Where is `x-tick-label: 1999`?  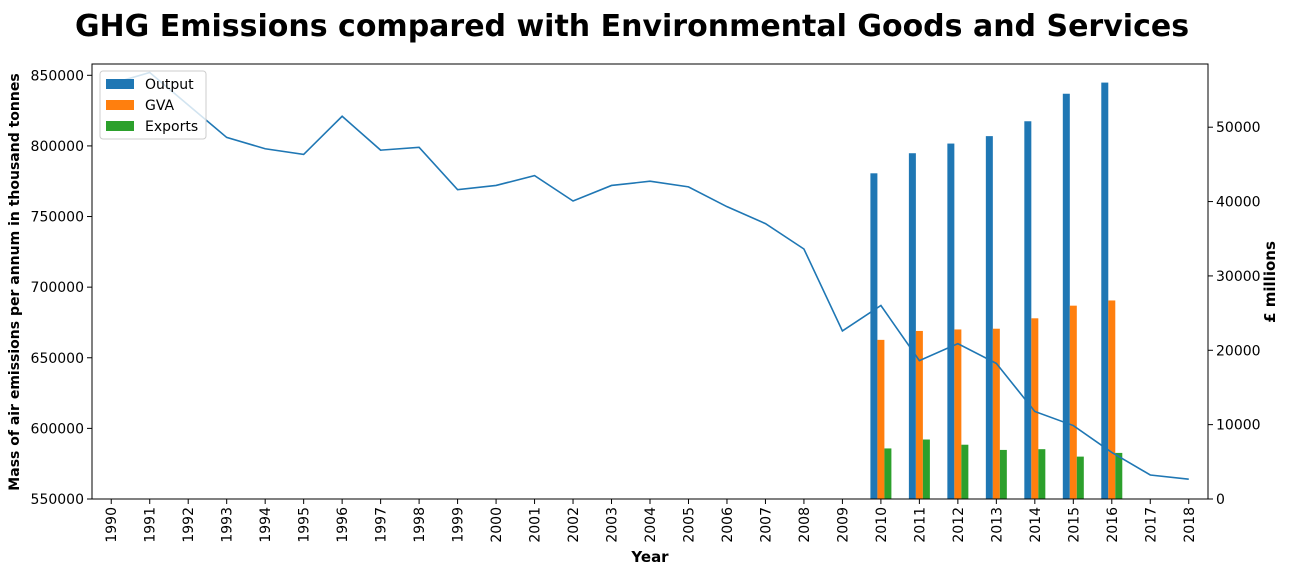
x-tick-label: 1999 is located at coordinates (459, 525).